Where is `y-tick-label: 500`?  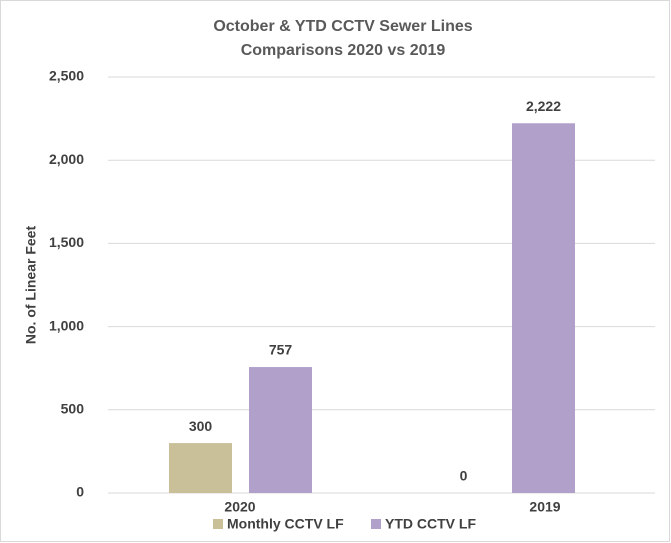
y-tick-label: 500 is located at coordinates (73, 409).